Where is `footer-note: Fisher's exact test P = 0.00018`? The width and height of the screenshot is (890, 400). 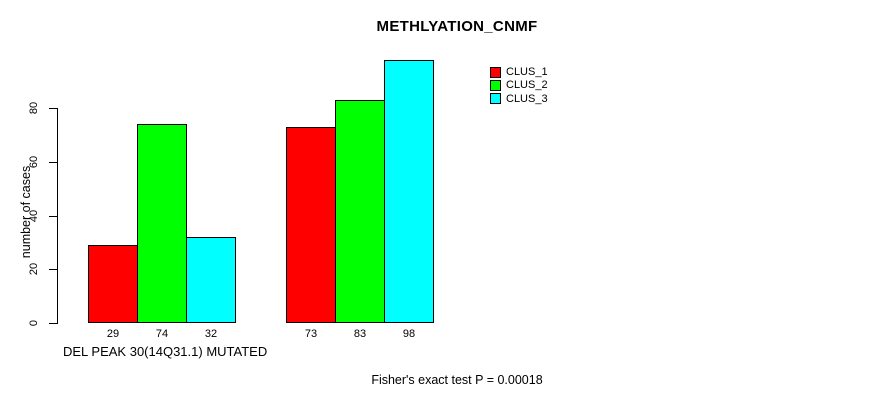 footer-note: Fisher's exact test P = 0.00018 is located at coordinates (457, 380).